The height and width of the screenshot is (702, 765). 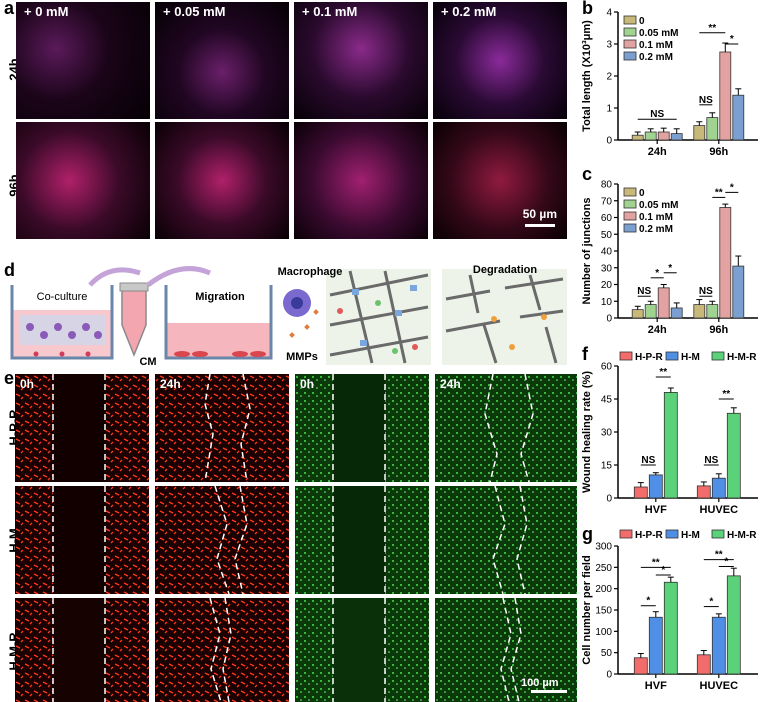 I want to click on micrograph-24h-005mM: + 0.05 mM, so click(x=222, y=60).